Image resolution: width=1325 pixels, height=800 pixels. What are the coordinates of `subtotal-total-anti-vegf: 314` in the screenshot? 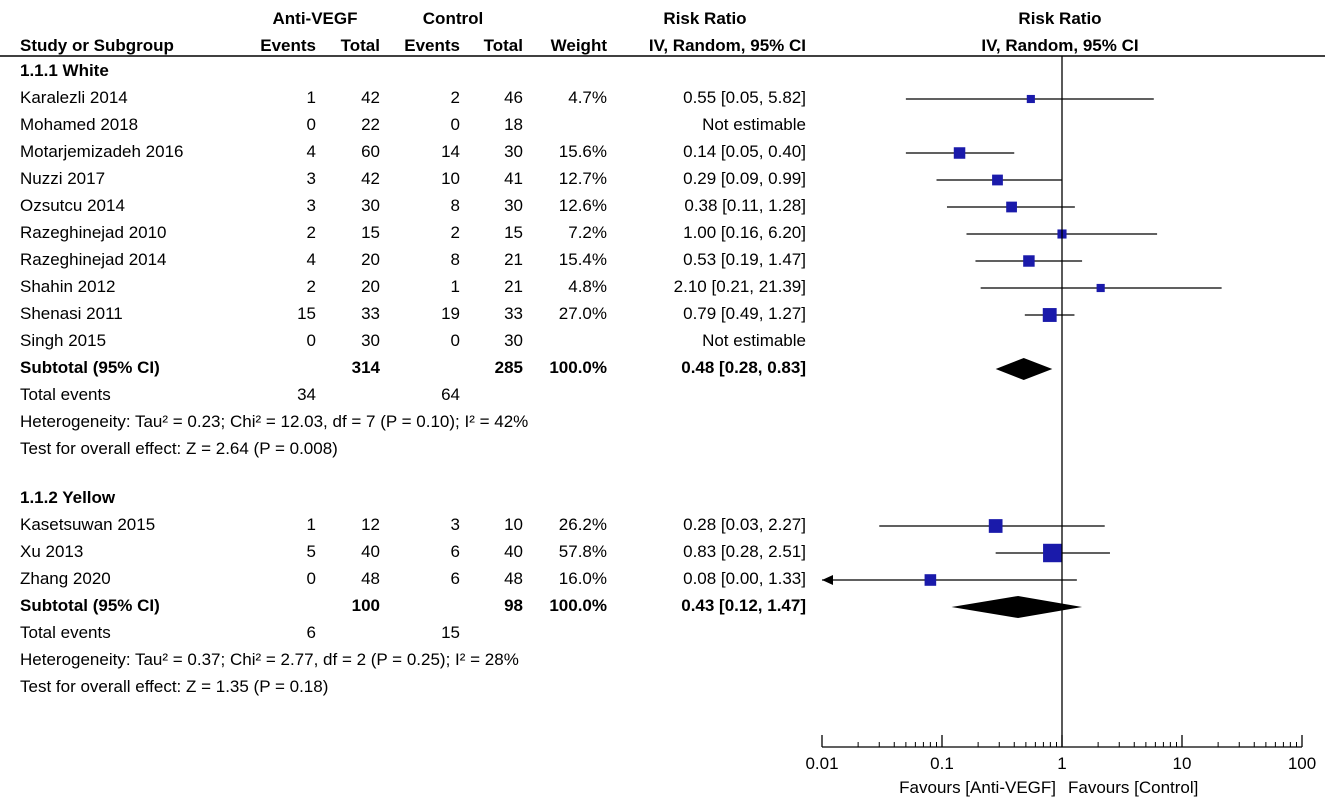 It's located at (365, 367).